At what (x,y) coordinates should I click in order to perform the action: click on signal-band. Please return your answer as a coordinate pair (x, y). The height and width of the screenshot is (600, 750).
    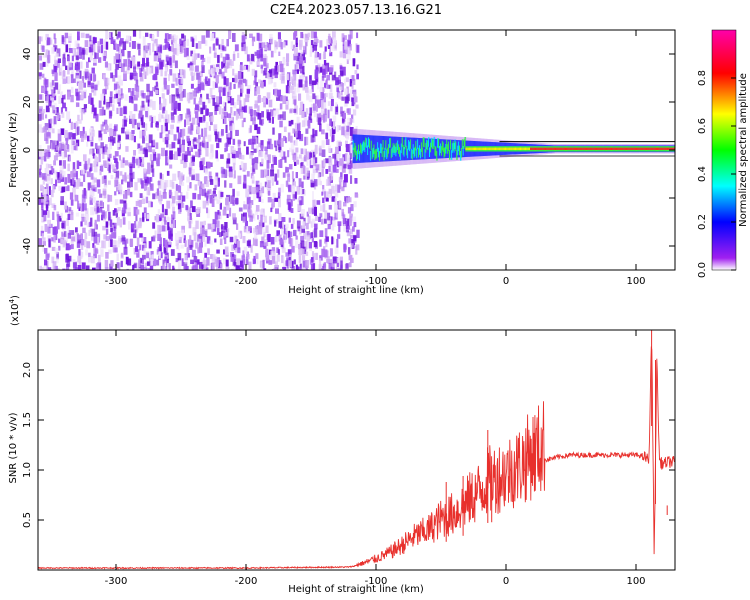
    Looking at the image, I should click on (370, 149).